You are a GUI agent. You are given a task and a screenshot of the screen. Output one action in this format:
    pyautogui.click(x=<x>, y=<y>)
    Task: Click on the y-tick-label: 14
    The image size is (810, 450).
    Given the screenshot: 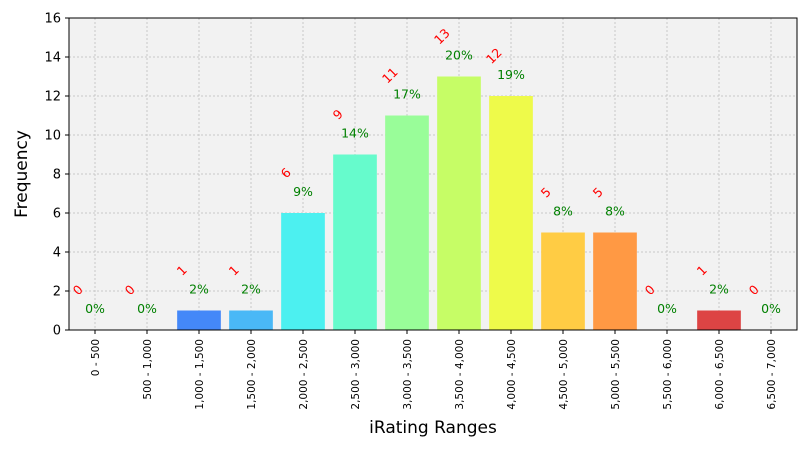 What is the action you would take?
    pyautogui.click(x=52, y=58)
    